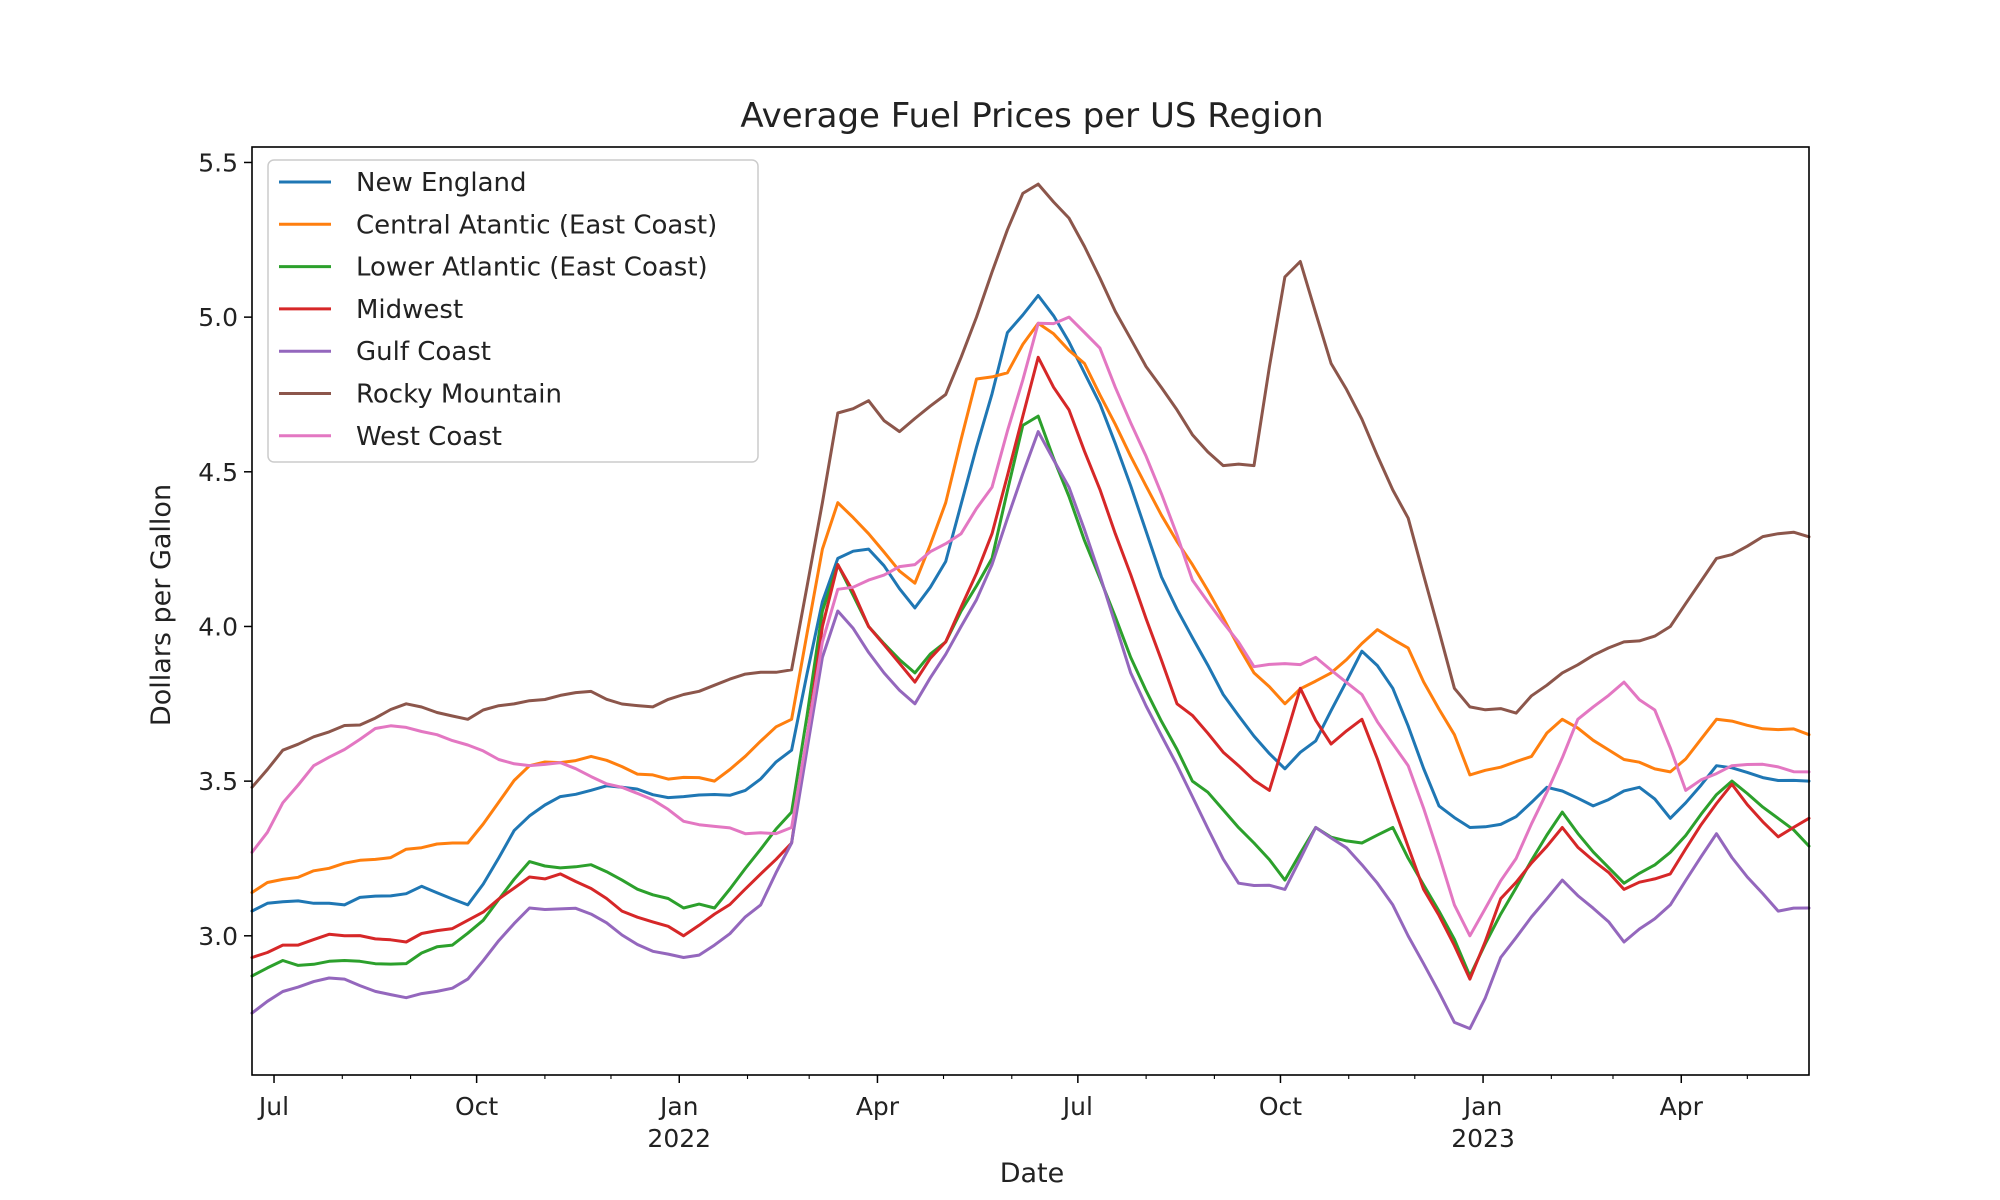 The image size is (2000, 1200). What do you see at coordinates (218, 162) in the screenshot?
I see `y-tick-label: 5.5` at bounding box center [218, 162].